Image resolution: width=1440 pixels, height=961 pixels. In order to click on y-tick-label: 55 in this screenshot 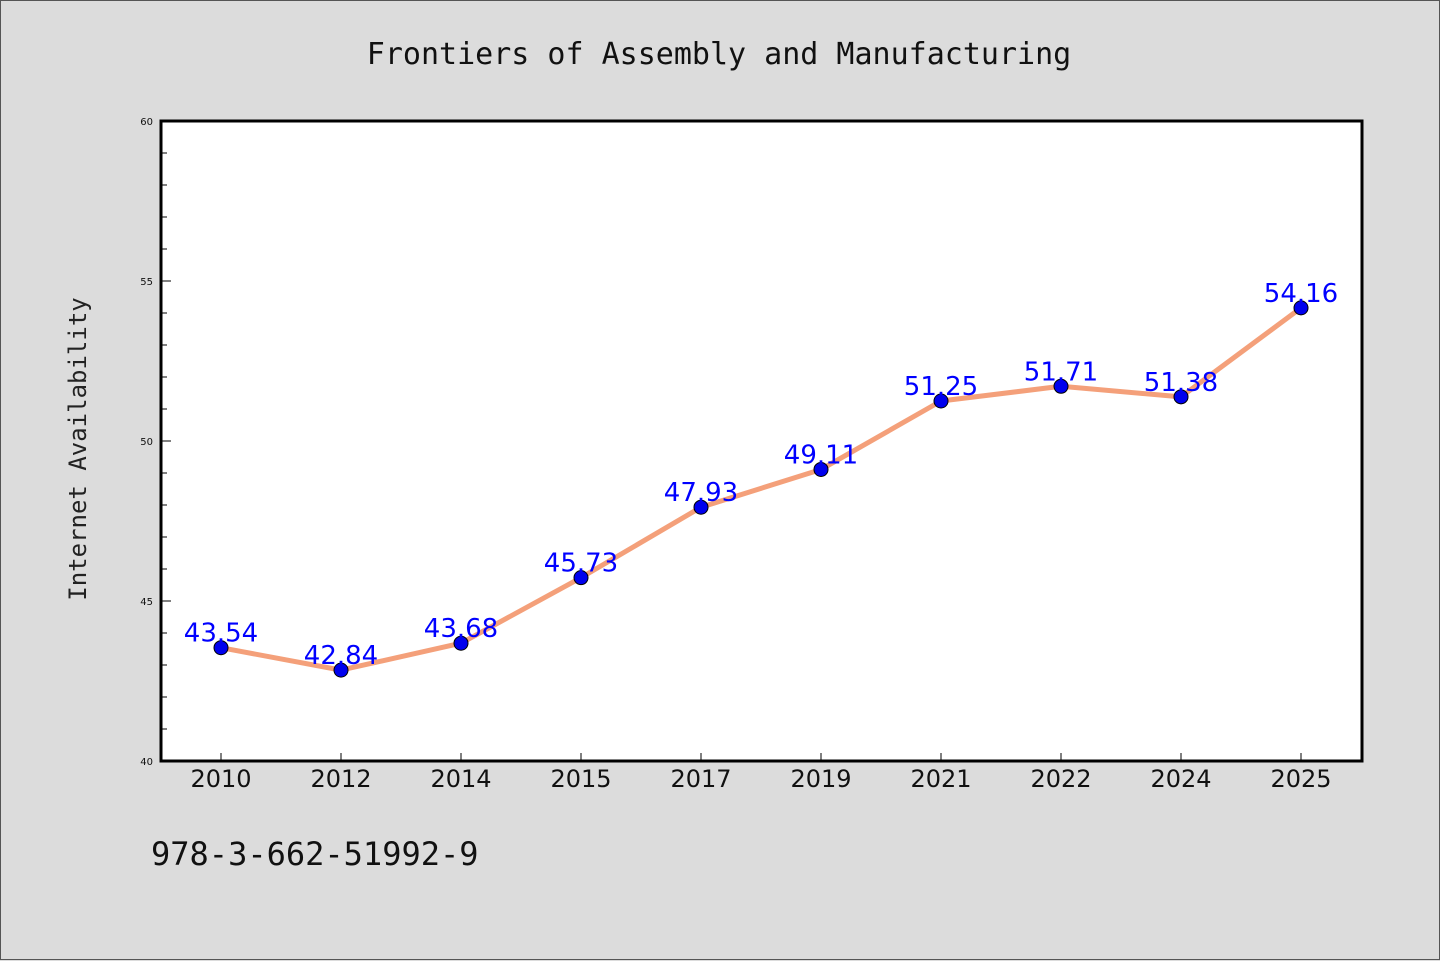, I will do `click(146, 282)`.